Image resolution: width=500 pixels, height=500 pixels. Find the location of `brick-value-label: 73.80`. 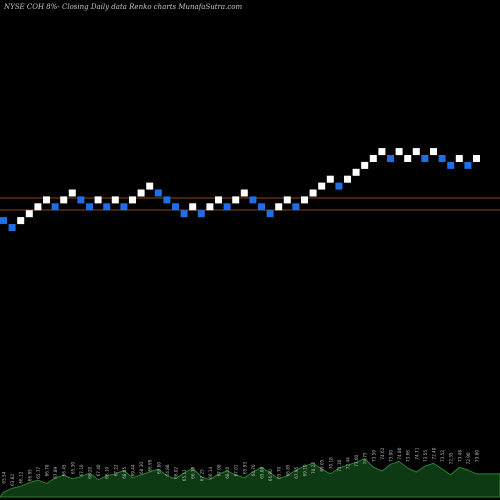

brick-value-label: 73.80 is located at coordinates (477, 456).